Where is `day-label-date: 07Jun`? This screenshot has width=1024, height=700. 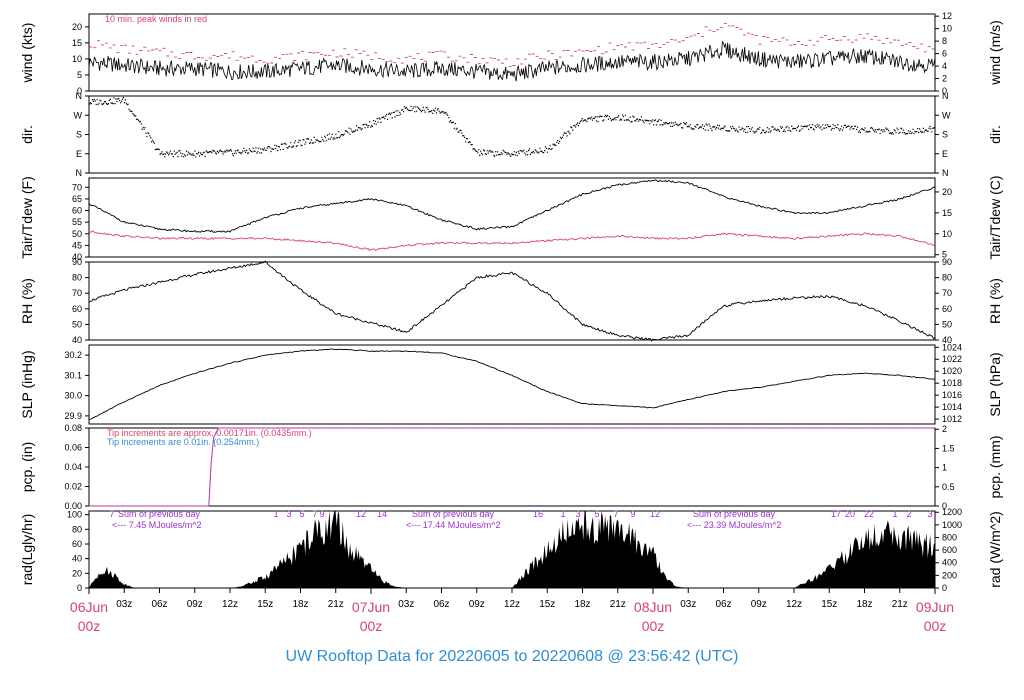 day-label-date: 07Jun is located at coordinates (371, 607).